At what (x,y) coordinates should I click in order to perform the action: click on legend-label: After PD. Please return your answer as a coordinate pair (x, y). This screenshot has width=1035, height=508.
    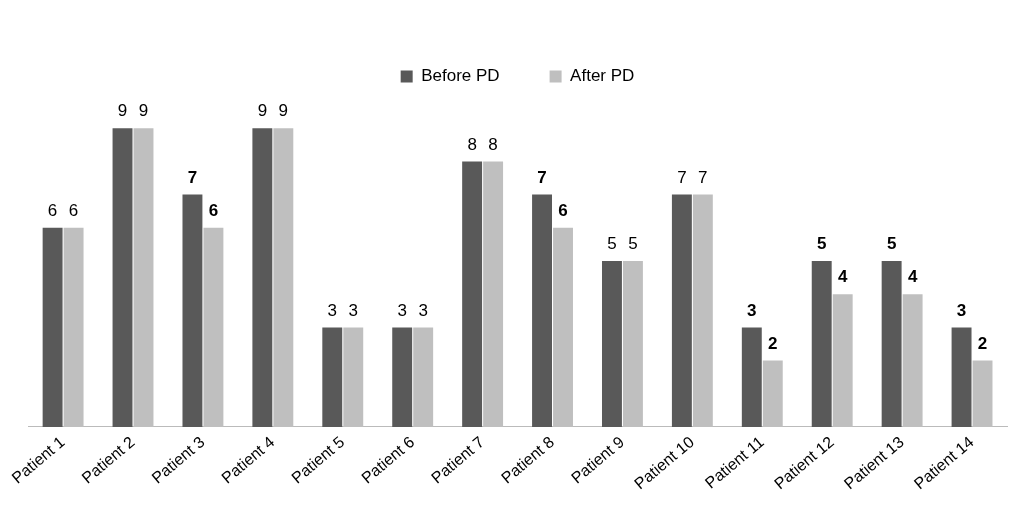
    Looking at the image, I should click on (602, 76).